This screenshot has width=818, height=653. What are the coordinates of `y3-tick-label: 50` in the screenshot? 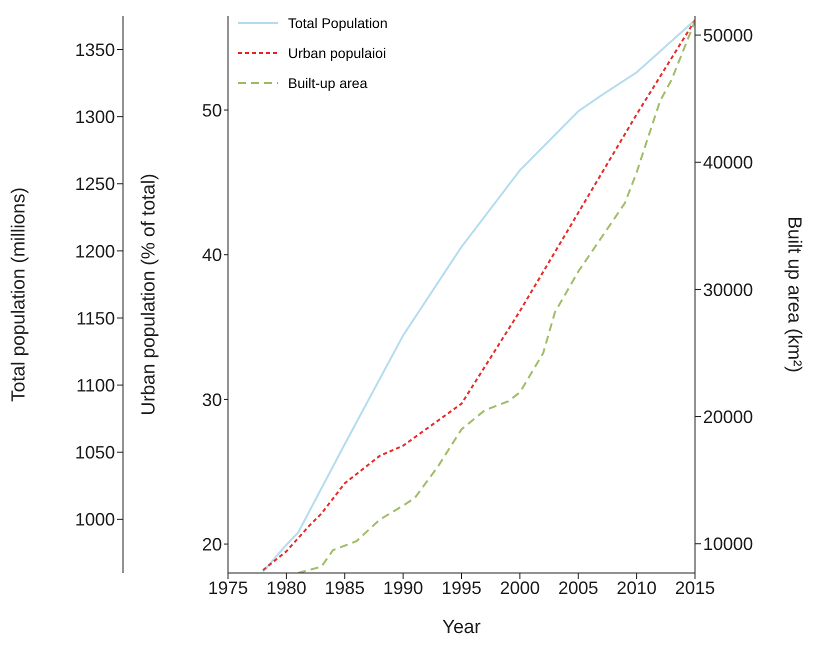 It's located at (212, 110).